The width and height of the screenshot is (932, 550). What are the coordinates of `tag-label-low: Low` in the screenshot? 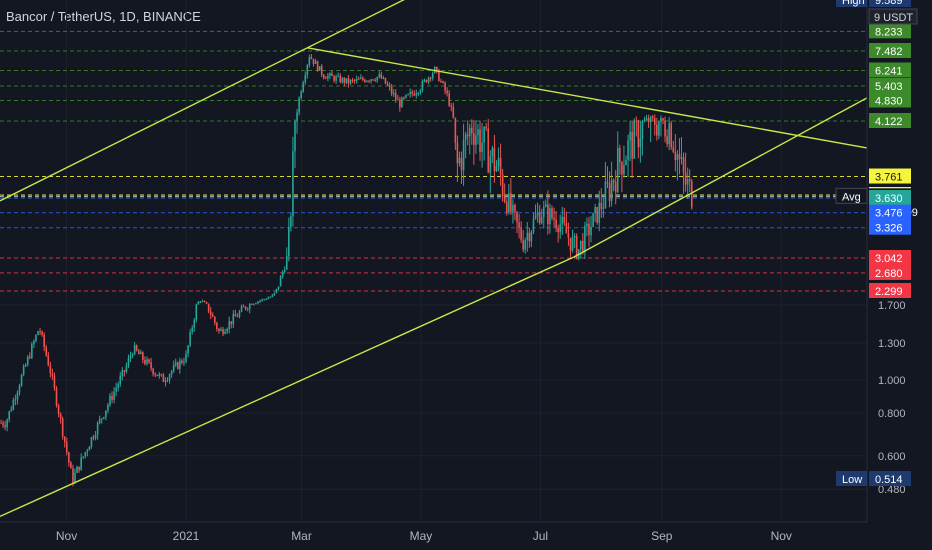 It's located at (852, 480).